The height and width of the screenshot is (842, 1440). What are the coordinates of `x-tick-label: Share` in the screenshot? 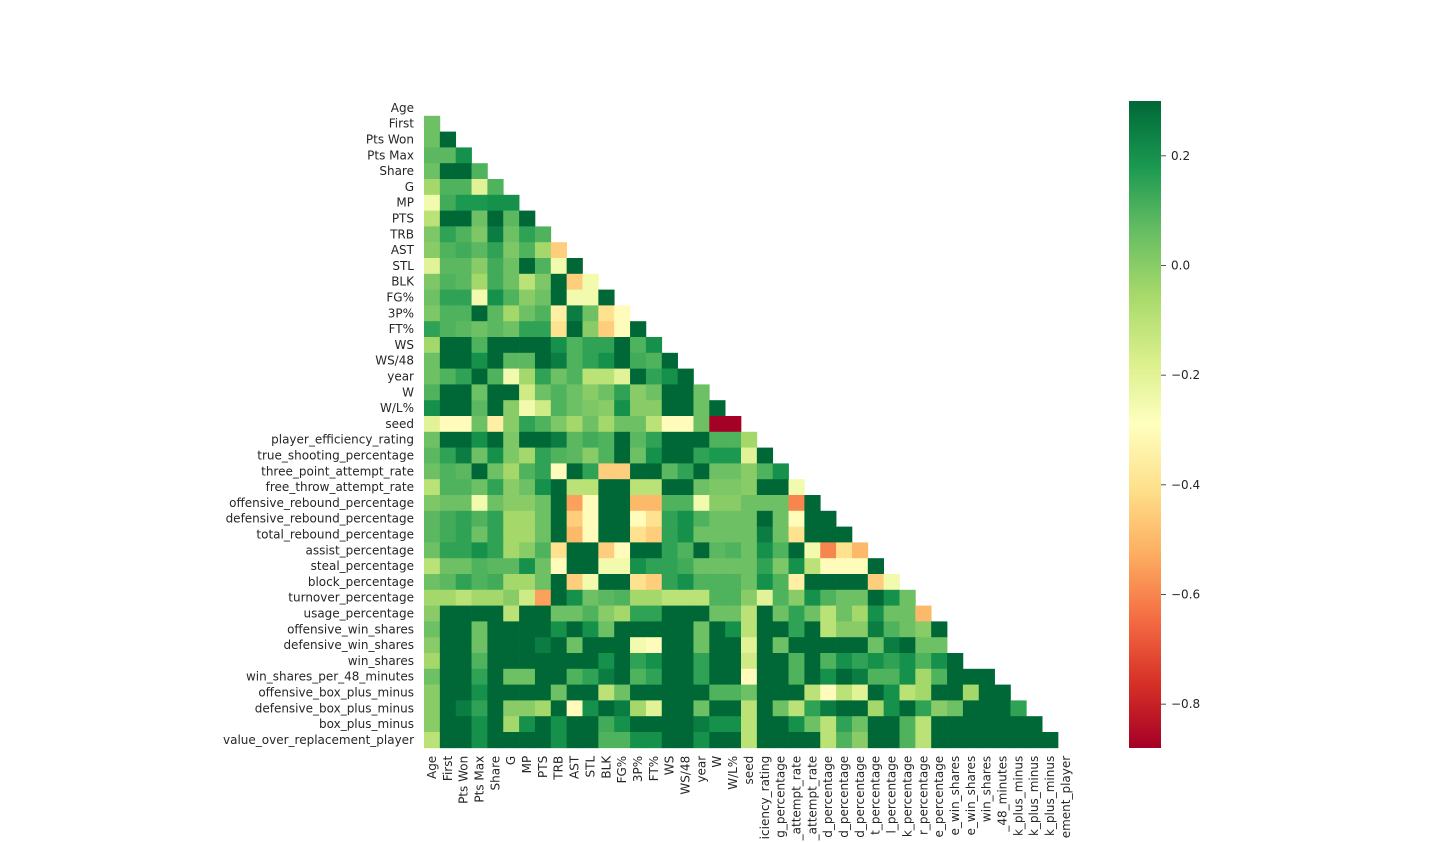 It's located at (495, 773).